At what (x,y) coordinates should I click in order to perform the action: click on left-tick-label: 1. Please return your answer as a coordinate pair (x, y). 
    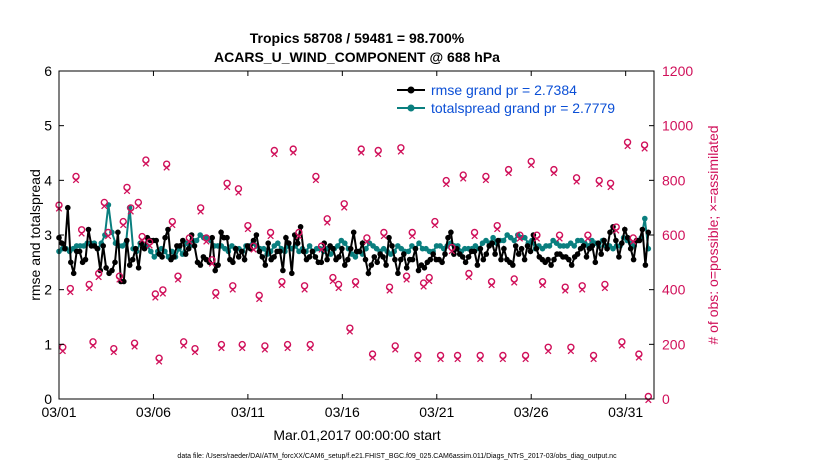
    Looking at the image, I should click on (48, 344).